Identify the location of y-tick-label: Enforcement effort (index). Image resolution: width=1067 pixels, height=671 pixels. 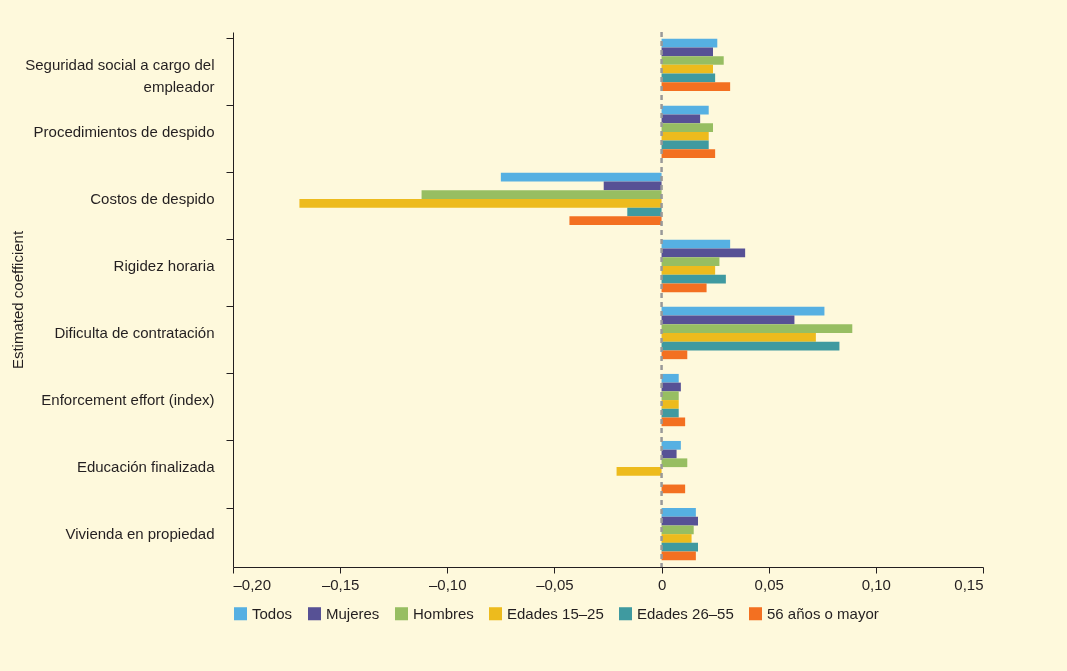
(128, 400).